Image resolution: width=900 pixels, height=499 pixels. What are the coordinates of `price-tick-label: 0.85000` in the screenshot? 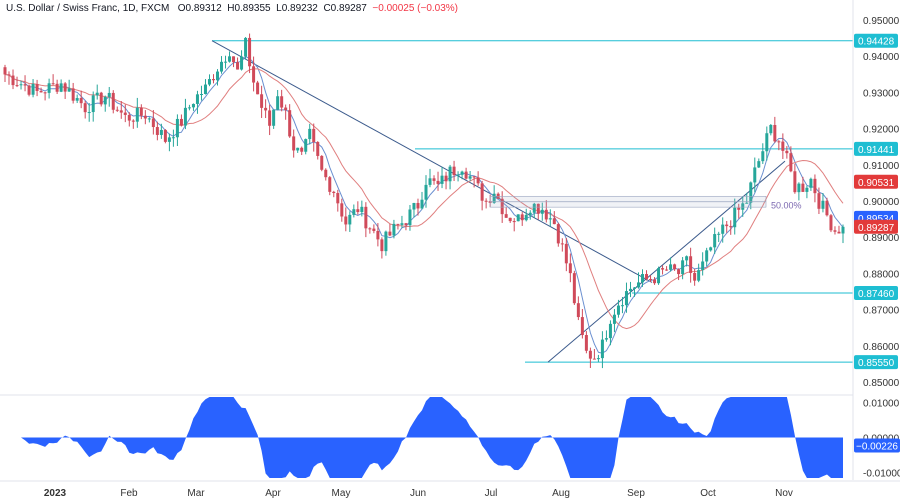 It's located at (881, 383).